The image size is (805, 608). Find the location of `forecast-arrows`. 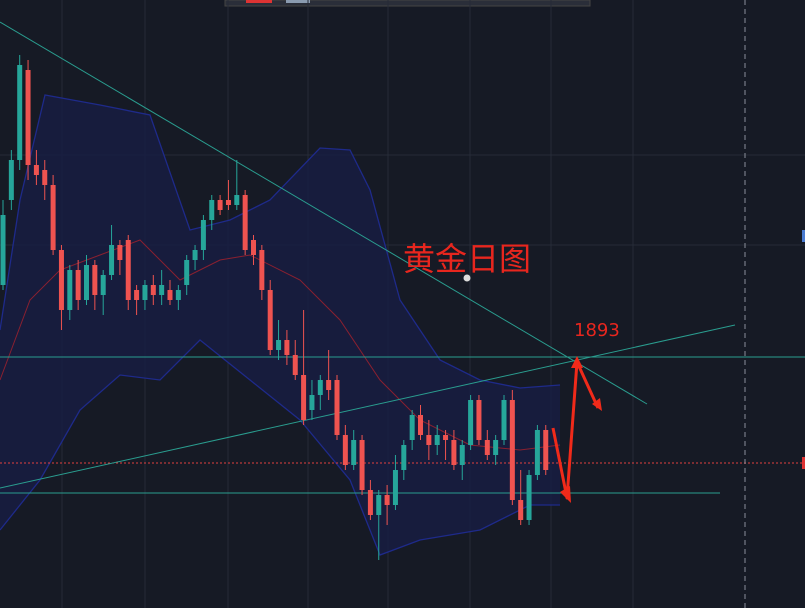

forecast-arrows is located at coordinates (576, 429).